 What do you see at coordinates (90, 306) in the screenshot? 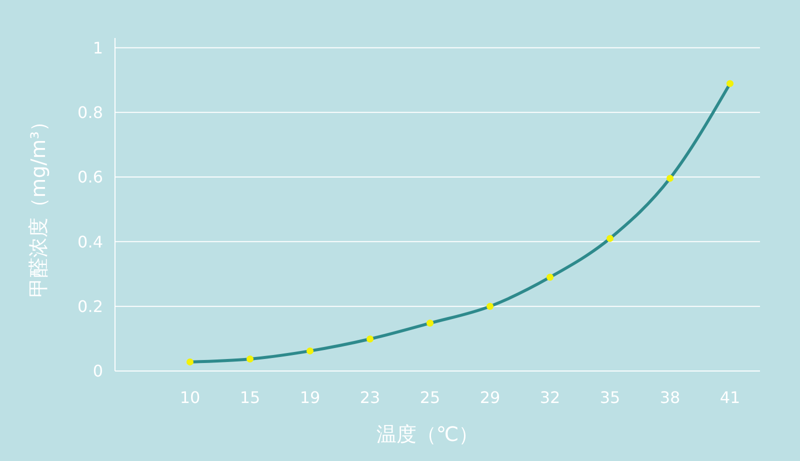
I see `y-tick-label: 0.2` at bounding box center [90, 306].